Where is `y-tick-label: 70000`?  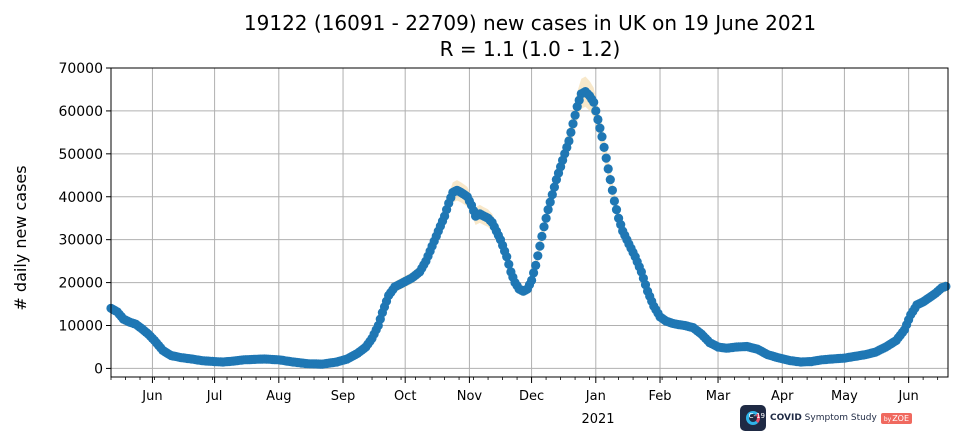
y-tick-label: 70000 is located at coordinates (80, 69).